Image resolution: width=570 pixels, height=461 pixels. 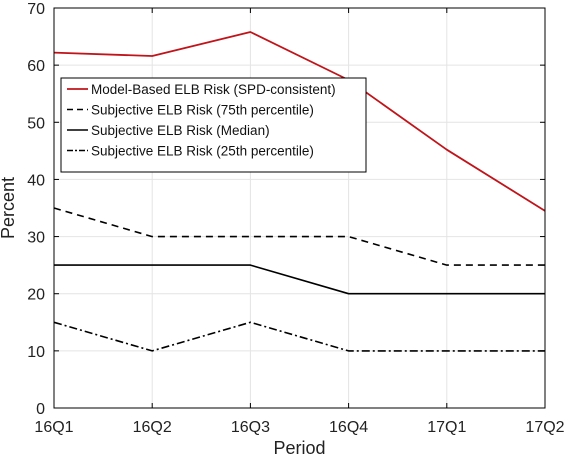 What do you see at coordinates (36, 238) in the screenshot?
I see `y-tick-label: 30` at bounding box center [36, 238].